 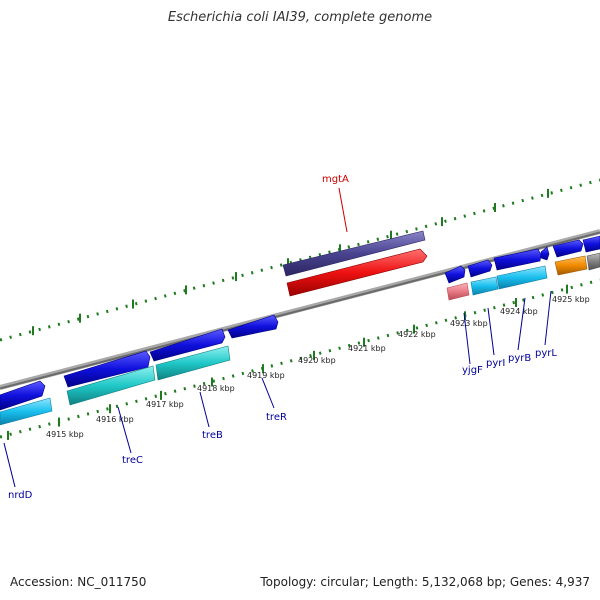 I want to click on gene-callout-treC, so click(x=124, y=430).